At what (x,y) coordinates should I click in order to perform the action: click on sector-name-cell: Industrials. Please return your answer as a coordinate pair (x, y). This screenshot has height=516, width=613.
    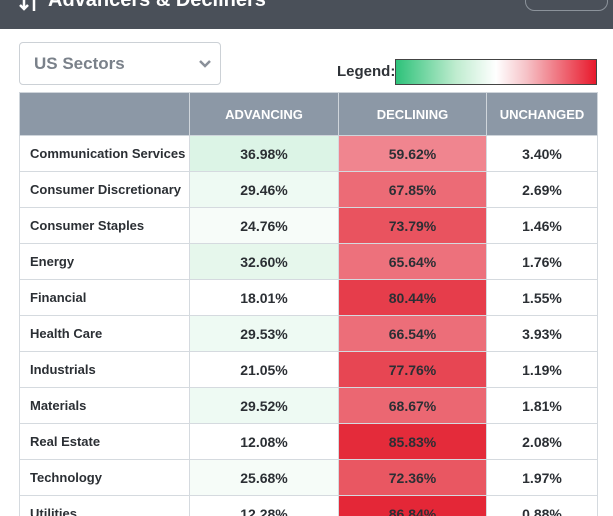
    Looking at the image, I should click on (104, 369).